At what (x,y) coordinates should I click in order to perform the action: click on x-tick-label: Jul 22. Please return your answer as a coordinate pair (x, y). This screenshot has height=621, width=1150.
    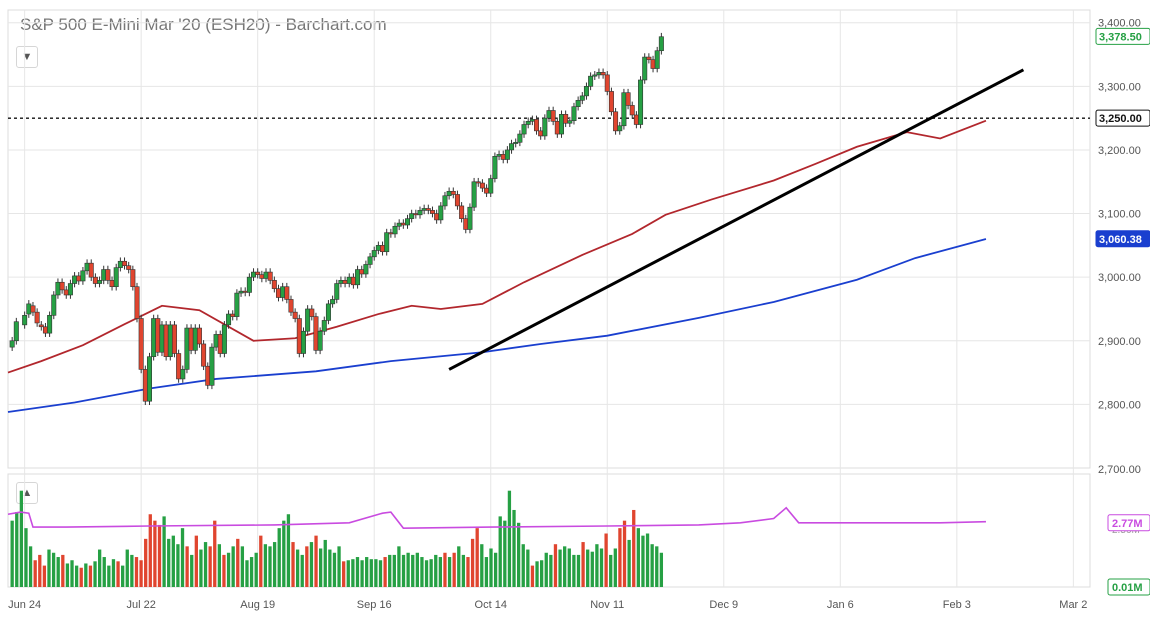
    Looking at the image, I should click on (140, 605).